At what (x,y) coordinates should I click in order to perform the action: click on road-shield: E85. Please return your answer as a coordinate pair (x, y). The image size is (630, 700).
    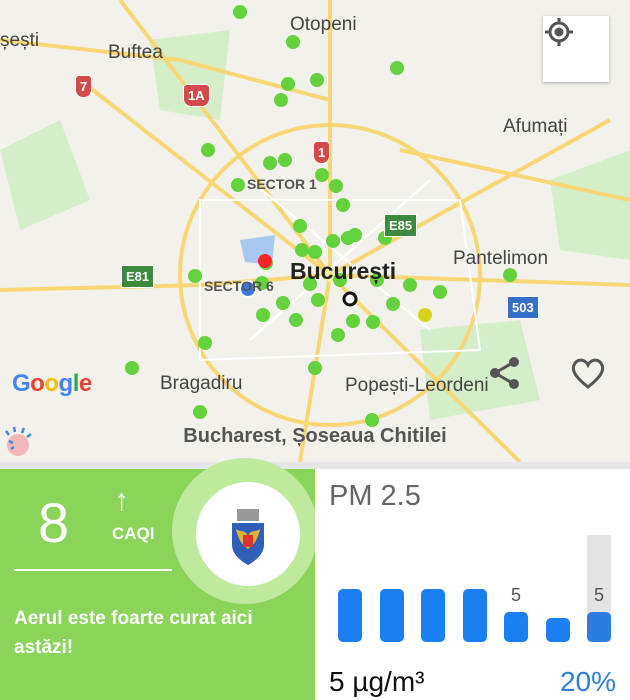
    Looking at the image, I should click on (401, 225).